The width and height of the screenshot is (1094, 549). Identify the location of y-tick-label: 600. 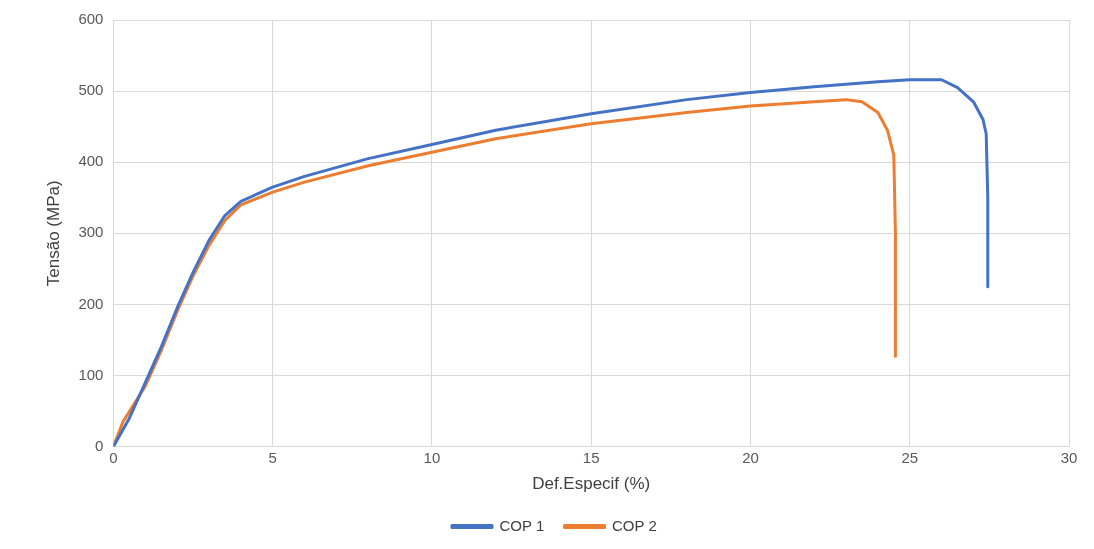
(91, 19).